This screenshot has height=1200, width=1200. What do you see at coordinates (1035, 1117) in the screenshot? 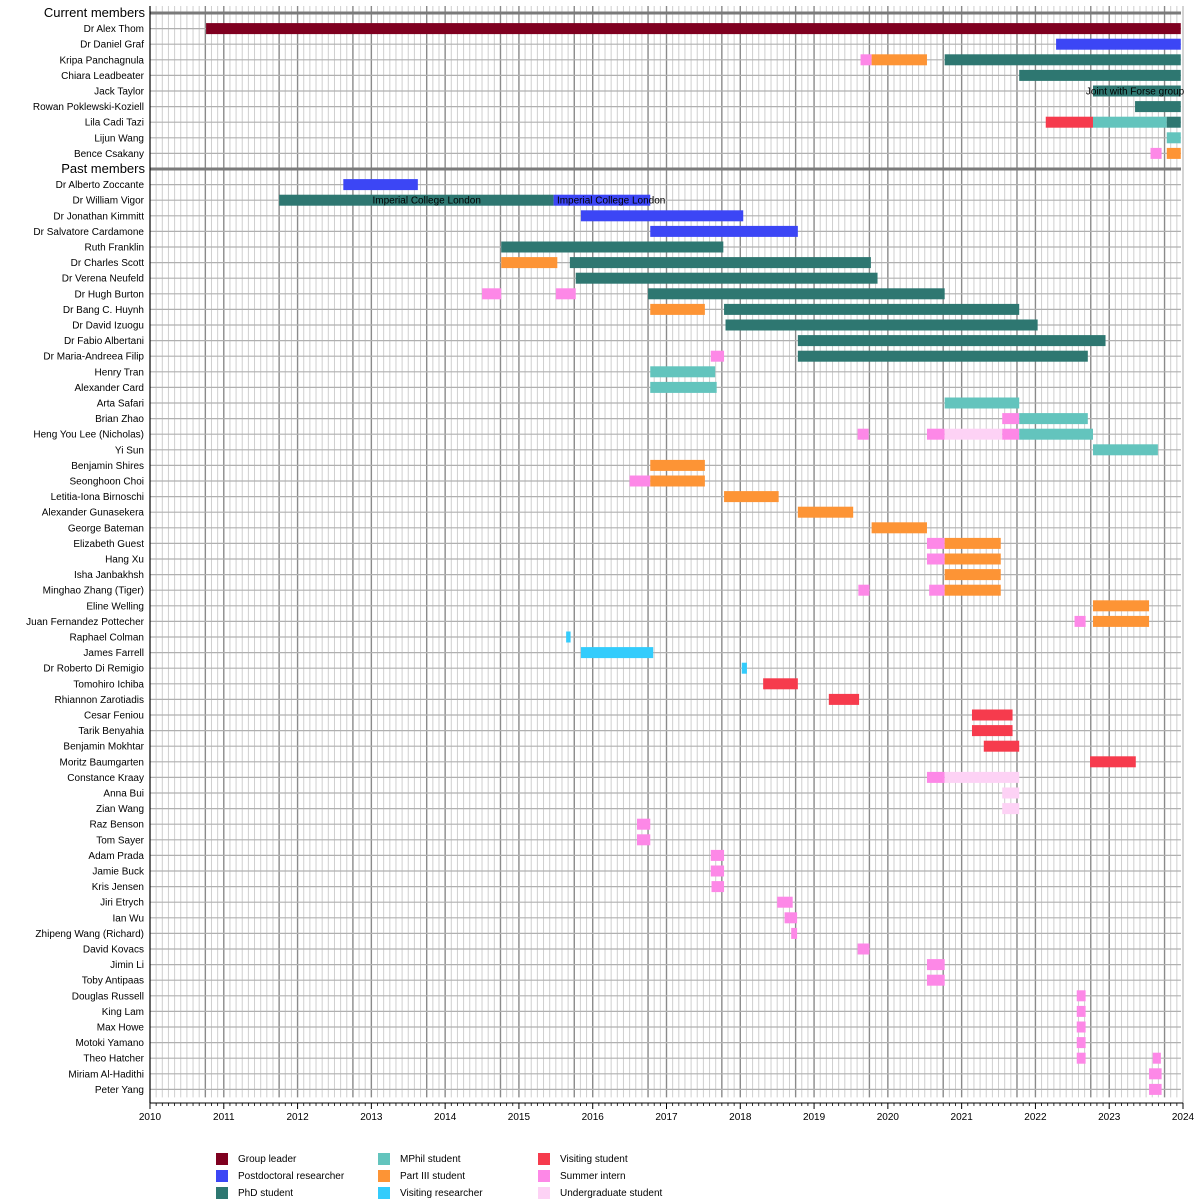
I see `x-tick-label: 2022` at bounding box center [1035, 1117].